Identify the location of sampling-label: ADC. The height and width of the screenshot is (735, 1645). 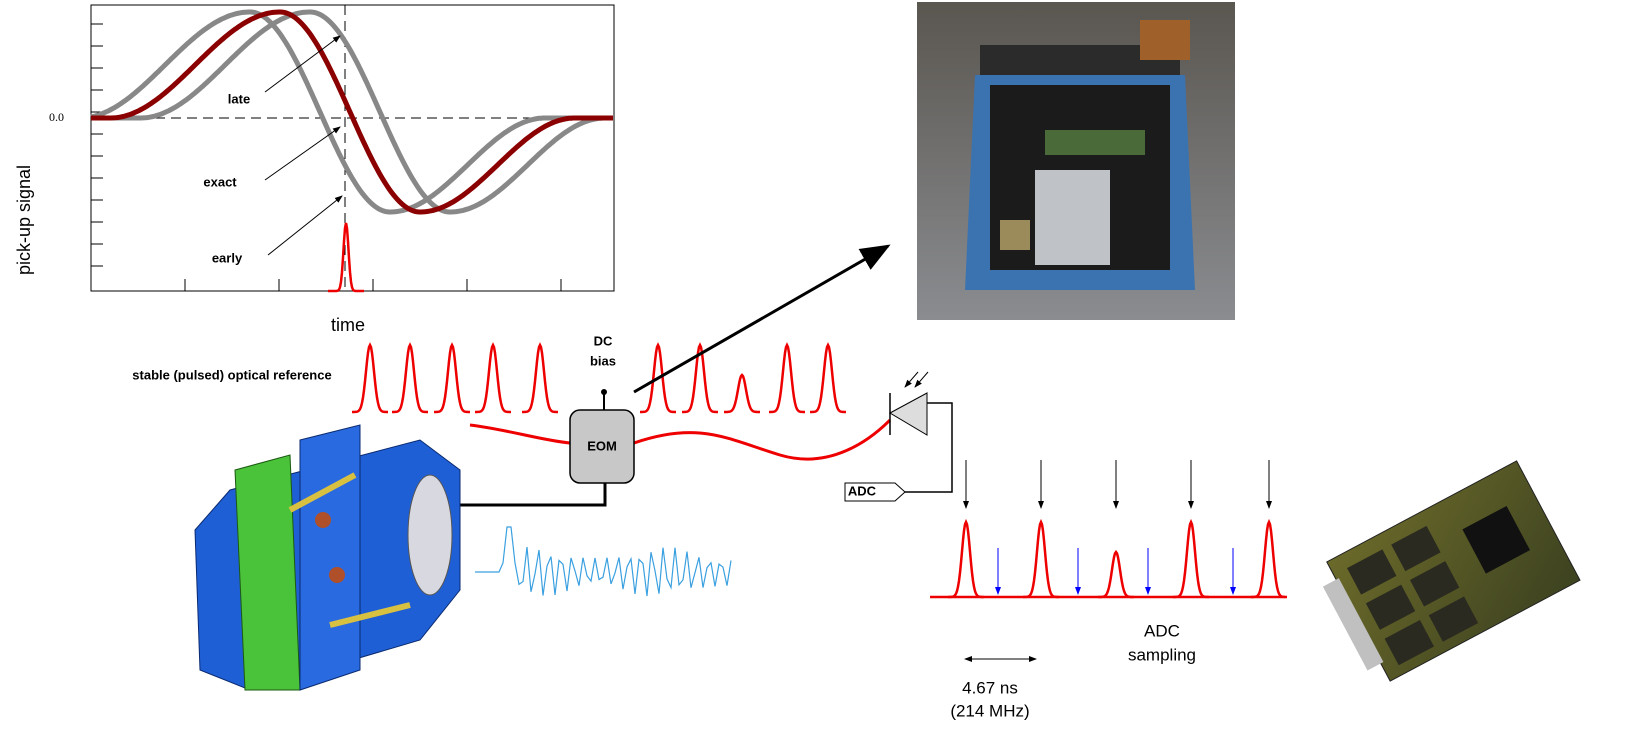
(1162, 630).